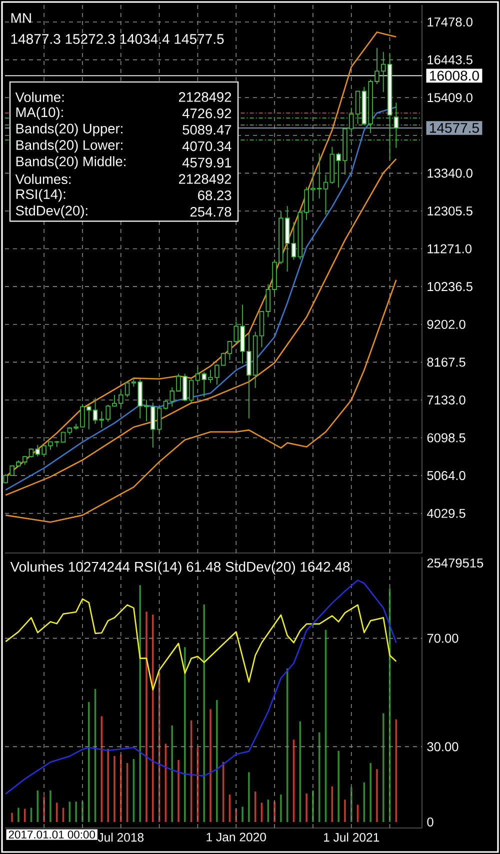  Describe the element at coordinates (52, 211) in the screenshot. I see `annotation: StdDev(20):` at that location.